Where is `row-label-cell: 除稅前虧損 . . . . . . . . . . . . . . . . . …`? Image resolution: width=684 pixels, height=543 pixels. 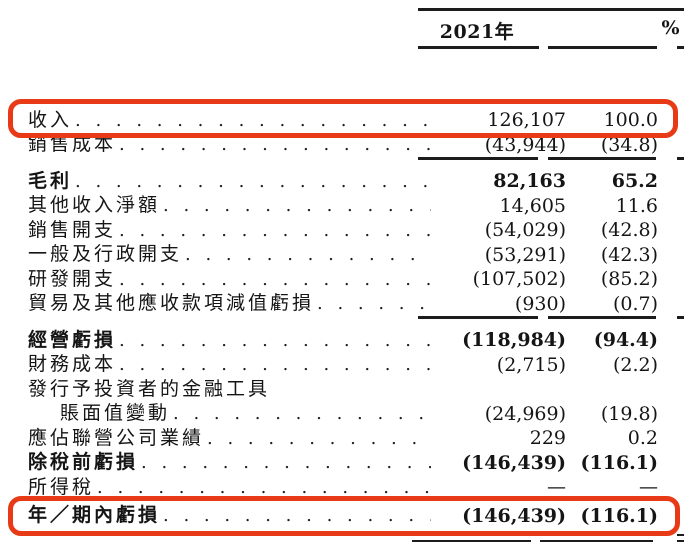 row-label-cell: 除稅前虧損 . . . . . . . . . . . . . . . . . … is located at coordinates (215, 462).